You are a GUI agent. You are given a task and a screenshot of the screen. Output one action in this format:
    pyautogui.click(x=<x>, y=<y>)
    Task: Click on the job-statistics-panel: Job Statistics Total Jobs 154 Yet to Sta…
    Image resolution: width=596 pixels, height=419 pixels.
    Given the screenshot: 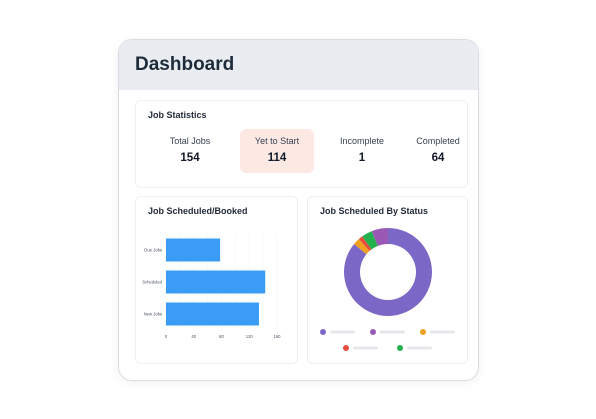 What is the action you would take?
    pyautogui.click(x=301, y=144)
    